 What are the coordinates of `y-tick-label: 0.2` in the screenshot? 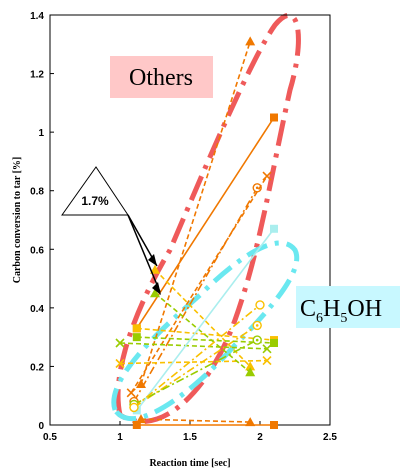 It's located at (37, 367).